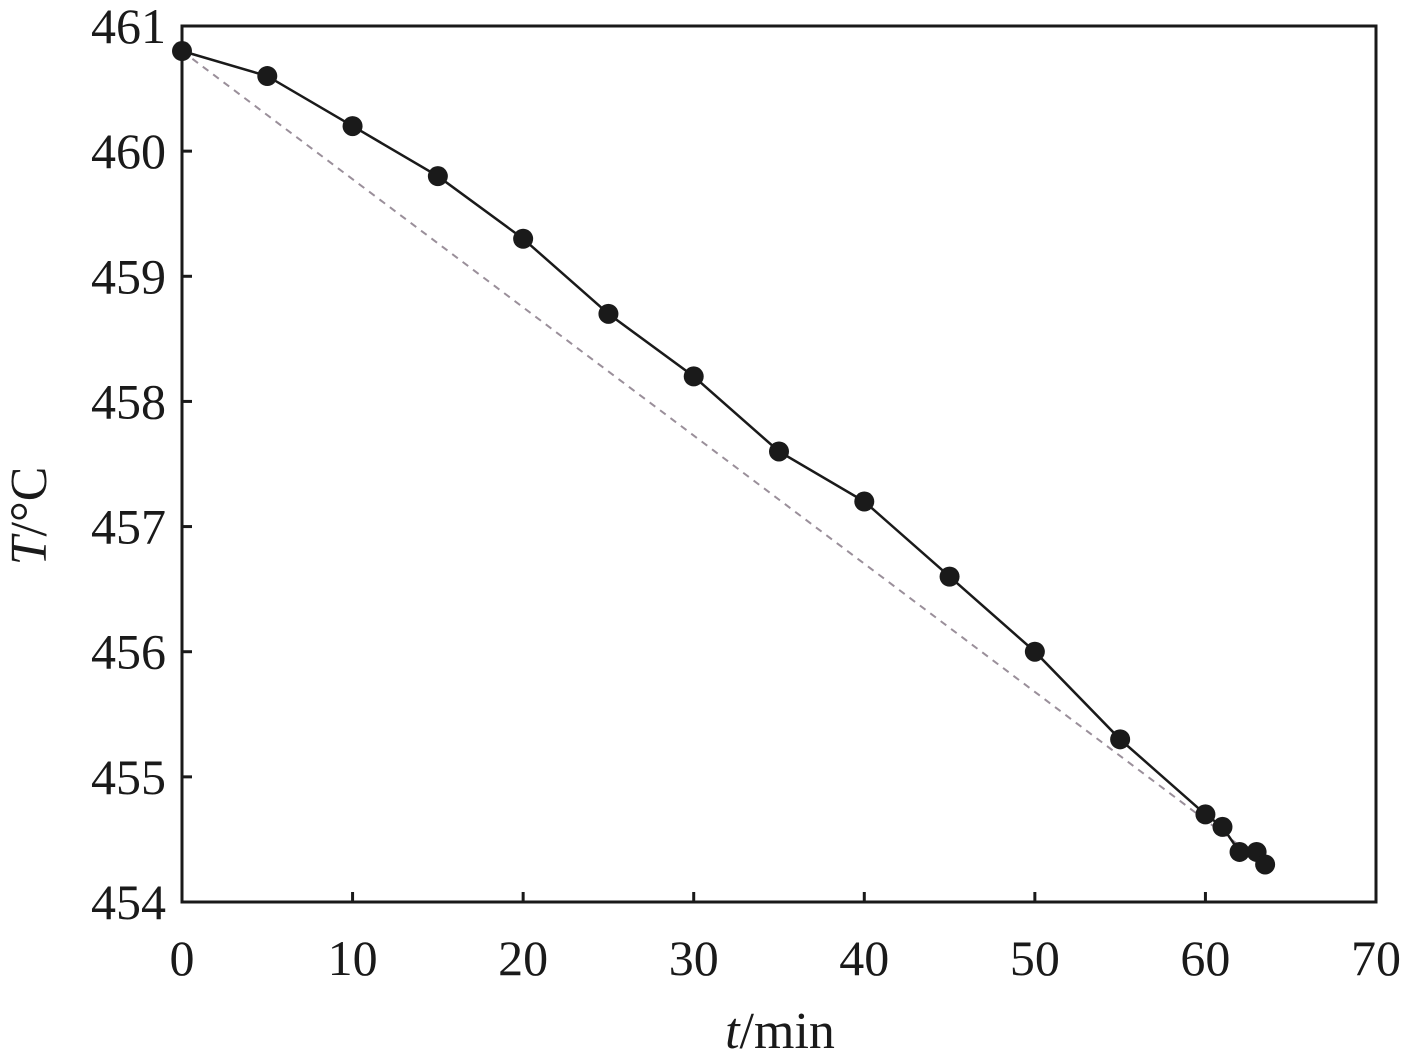 The image size is (1417, 1063). What do you see at coordinates (694, 958) in the screenshot?
I see `x-tick-label: 30` at bounding box center [694, 958].